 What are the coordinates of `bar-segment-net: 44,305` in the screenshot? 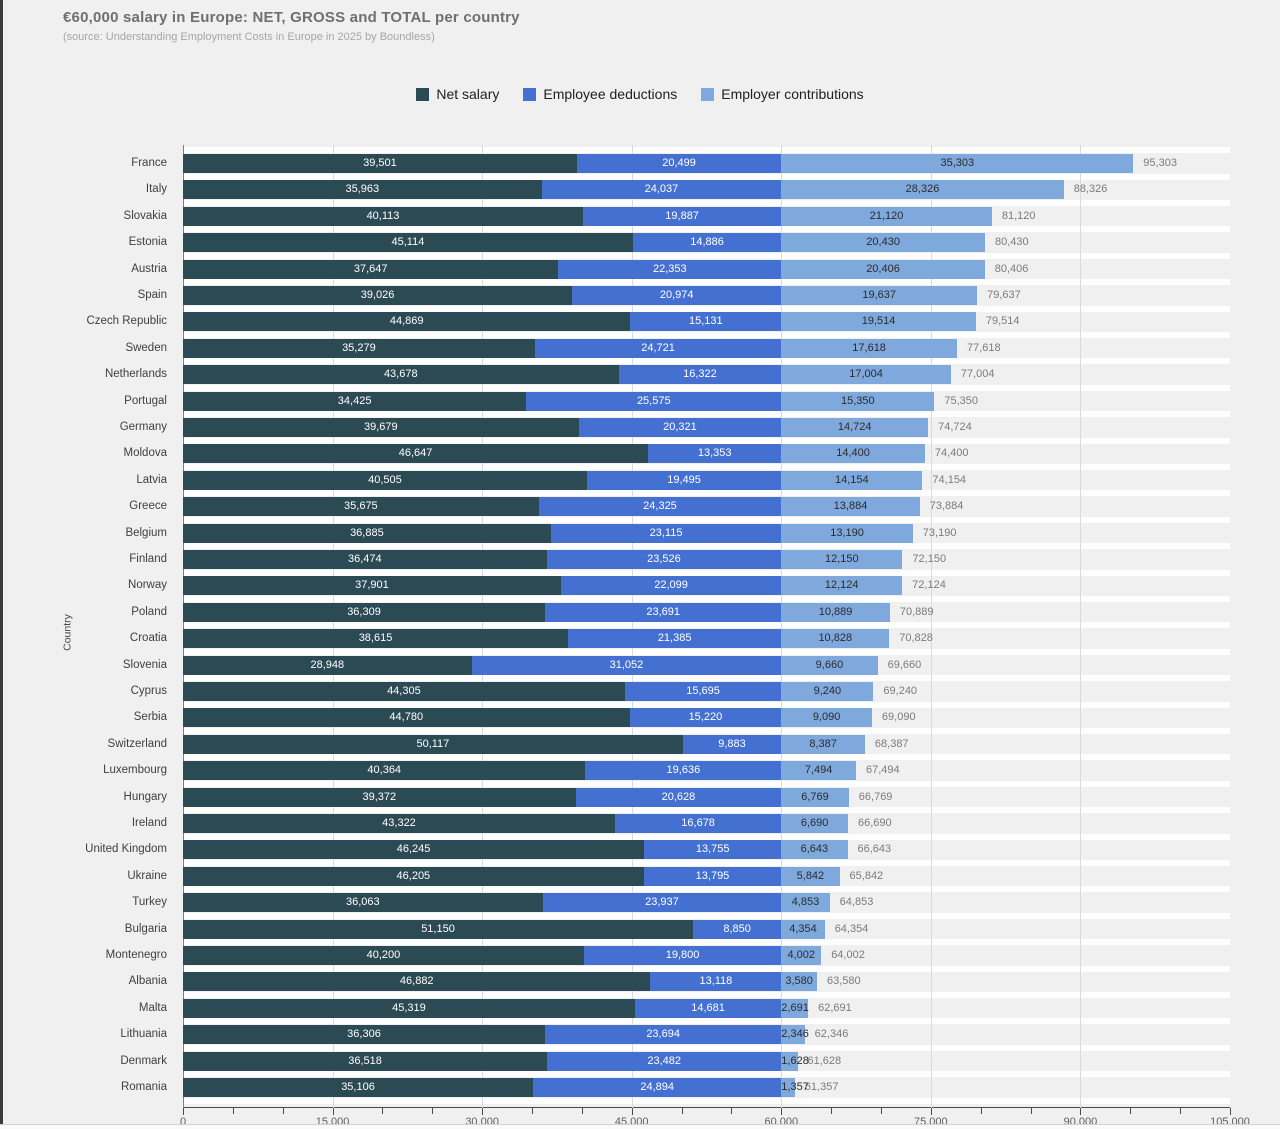 It's located at (404, 691).